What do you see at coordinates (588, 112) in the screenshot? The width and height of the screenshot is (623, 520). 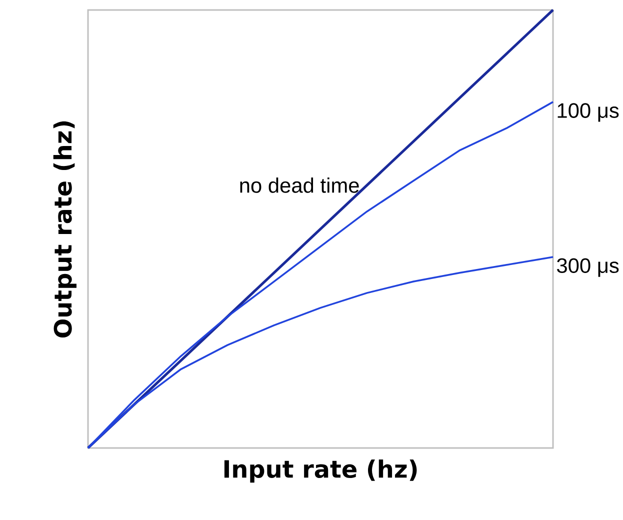 I see `series-label: 100 μs` at bounding box center [588, 112].